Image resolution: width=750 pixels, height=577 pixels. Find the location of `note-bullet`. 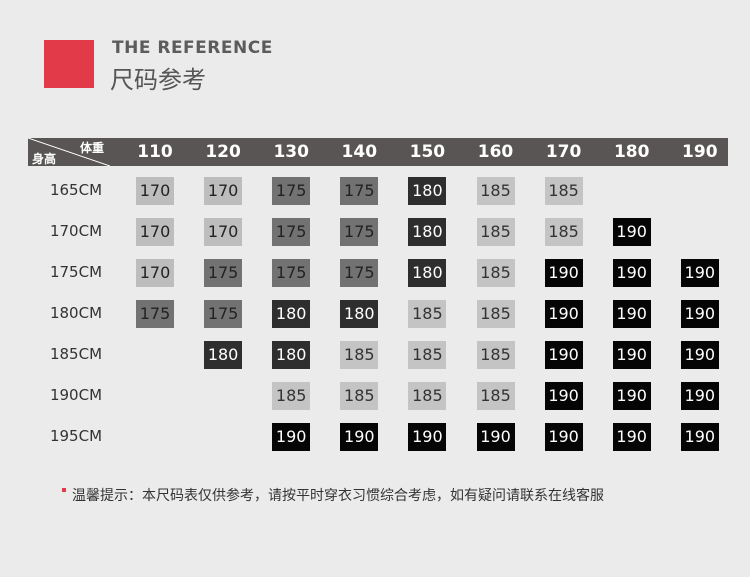

note-bullet is located at coordinates (64, 490).